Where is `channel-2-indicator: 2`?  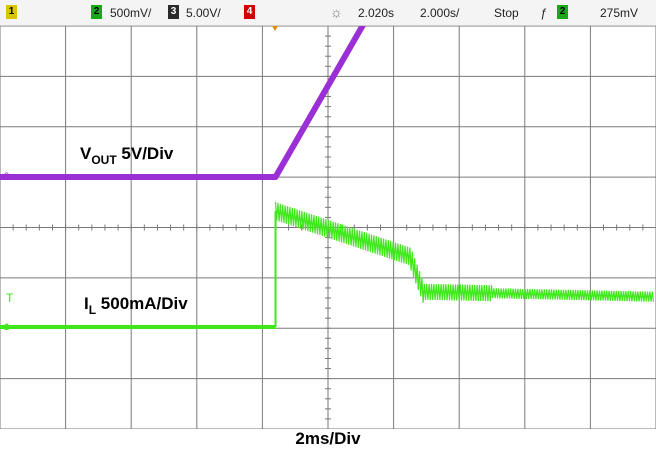
channel-2-indicator: 2 is located at coordinates (96, 12).